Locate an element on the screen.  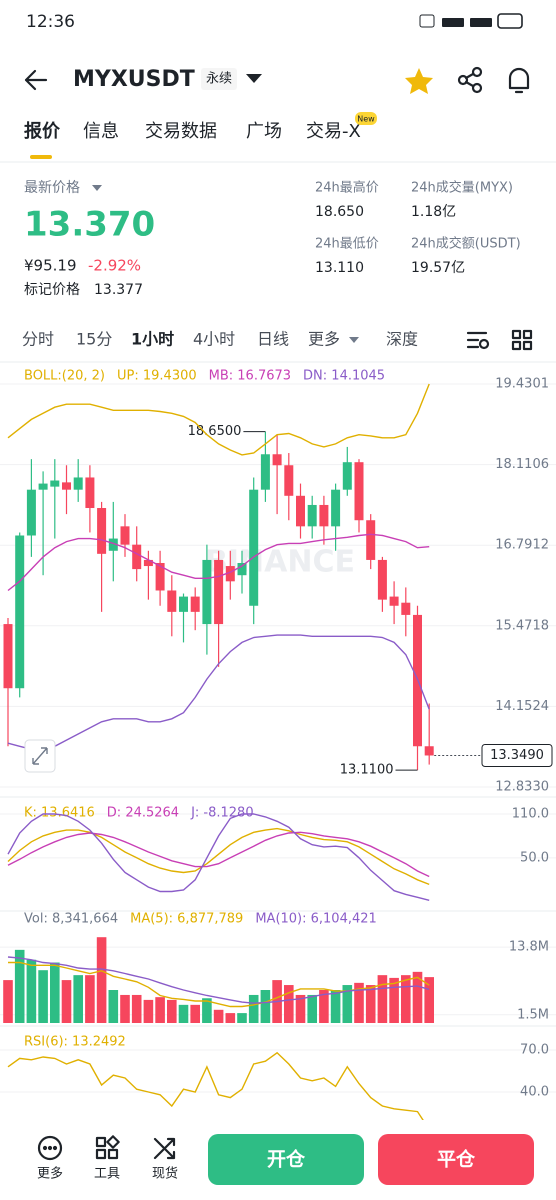
indicator-settings is located at coordinates (478, 340).